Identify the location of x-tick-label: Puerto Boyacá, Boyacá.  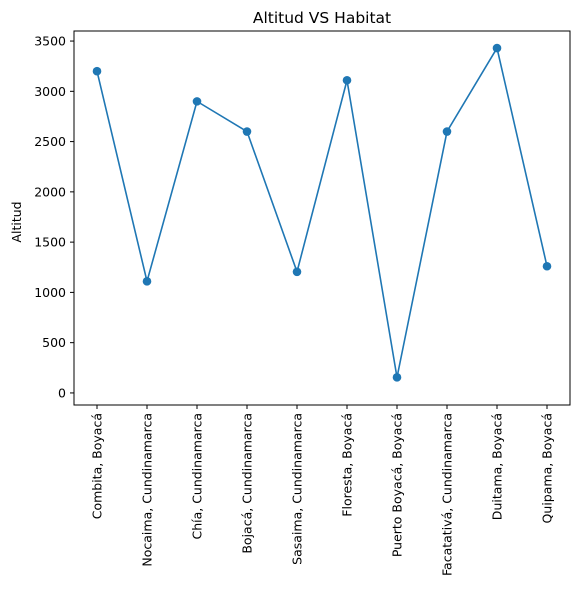
(397, 485).